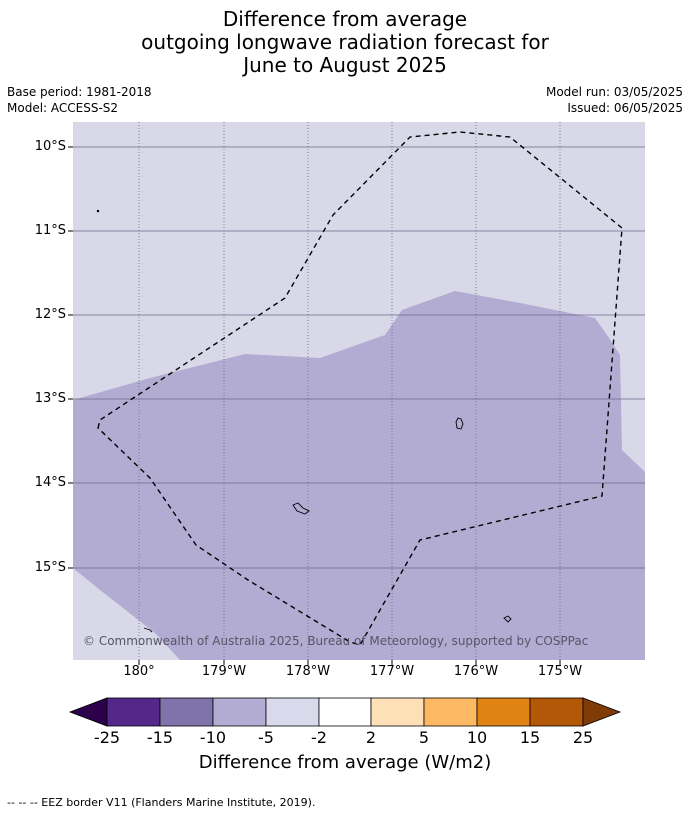 The height and width of the screenshot is (816, 690). I want to click on colorbar-tick-label: 15, so click(530, 737).